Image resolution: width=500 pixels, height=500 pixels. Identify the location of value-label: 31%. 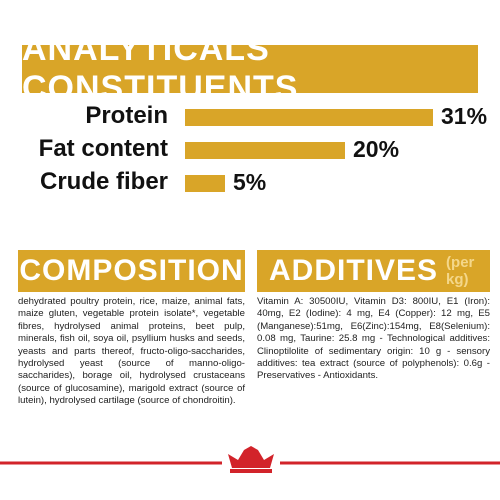
(464, 116).